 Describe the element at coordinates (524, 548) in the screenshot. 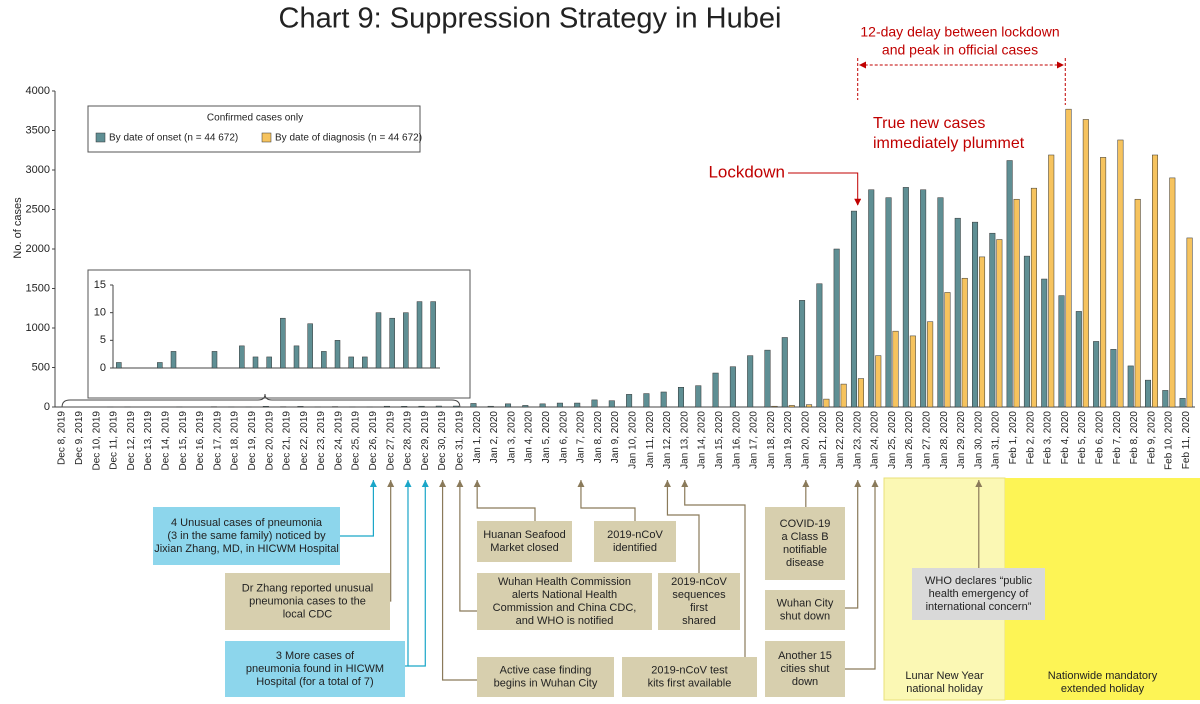

I see `timeline-text: Market closed` at that location.